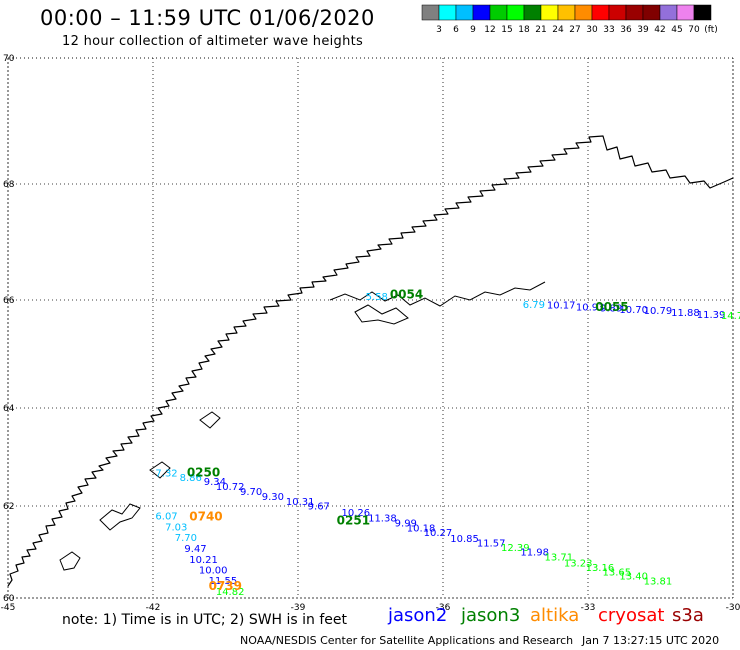 The image size is (740, 650). I want to click on legend-label: 42, so click(659, 30).